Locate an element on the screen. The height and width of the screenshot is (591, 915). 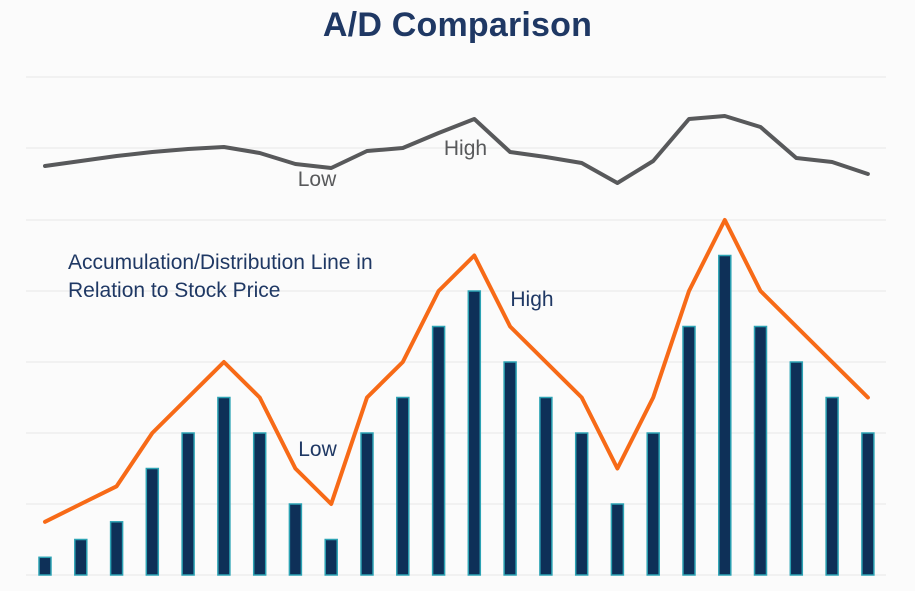
ad-note-line-1: Accumulation/Distribution Line in is located at coordinates (220, 262).